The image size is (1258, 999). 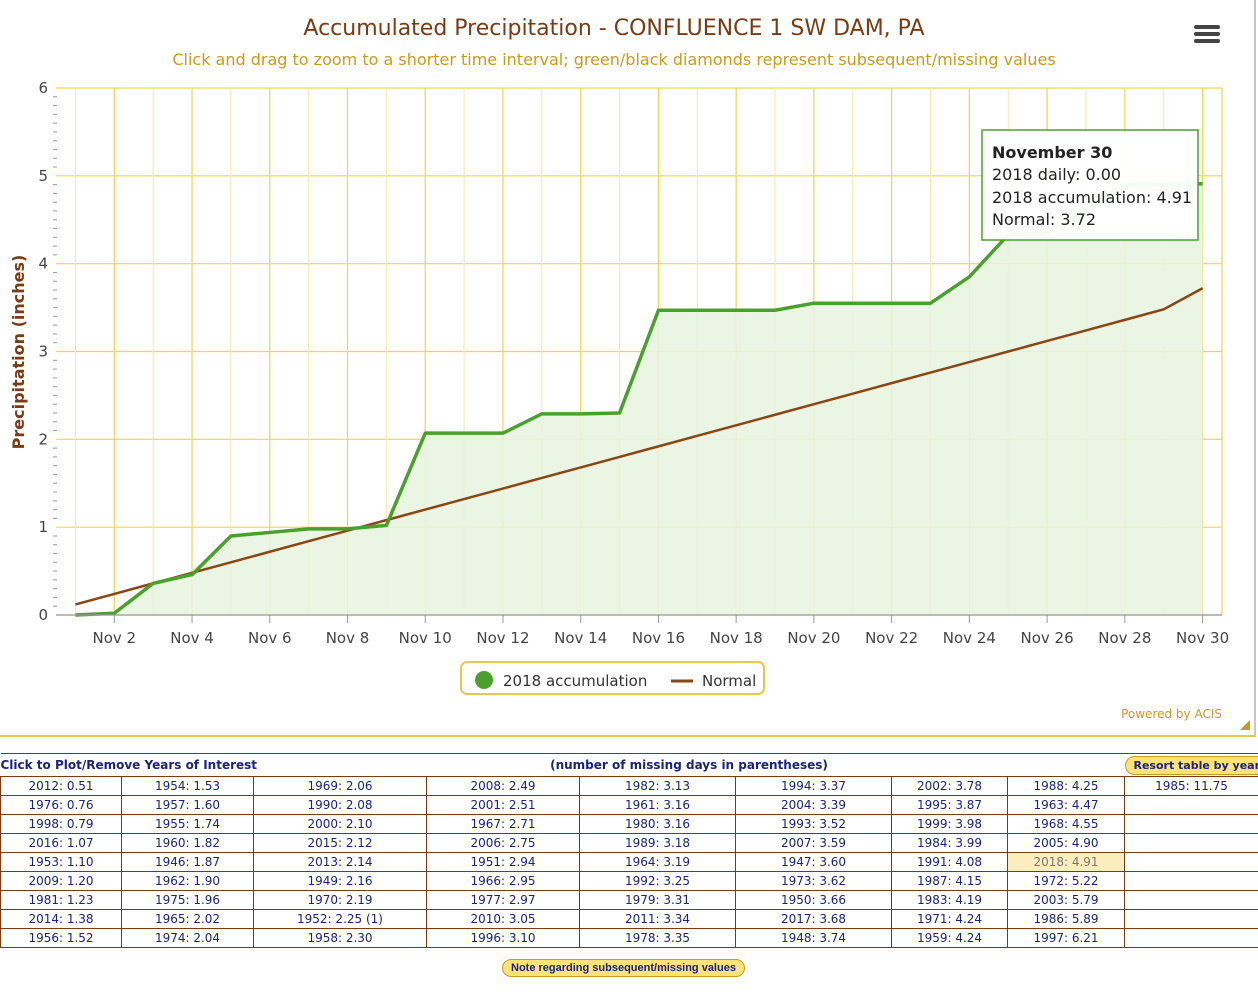 What do you see at coordinates (813, 881) in the screenshot?
I see `year-cell: 1973: 3.62` at bounding box center [813, 881].